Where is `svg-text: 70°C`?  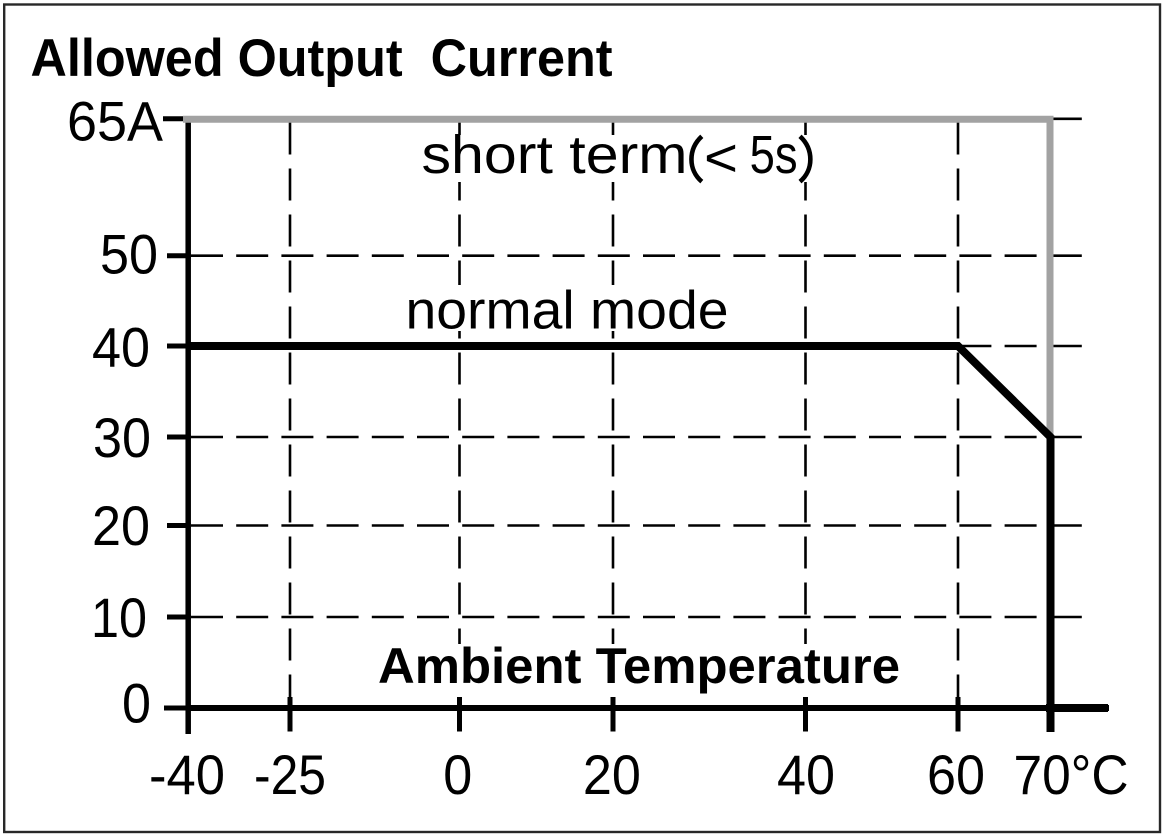
svg-text: 70°C is located at coordinates (1071, 774).